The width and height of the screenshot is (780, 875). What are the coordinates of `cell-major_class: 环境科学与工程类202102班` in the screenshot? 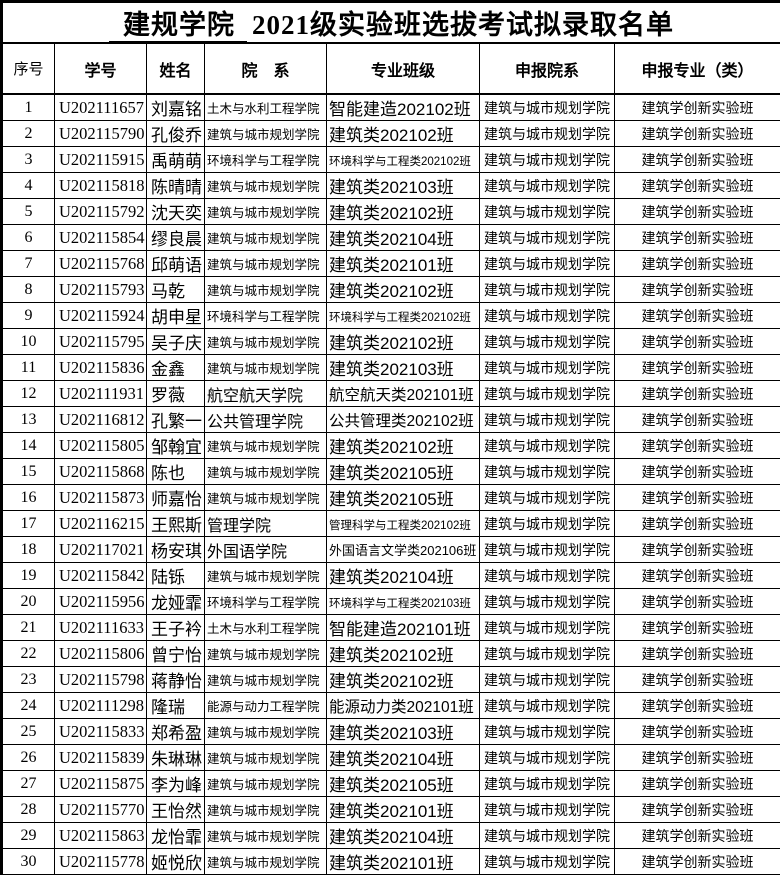 It's located at (403, 159).